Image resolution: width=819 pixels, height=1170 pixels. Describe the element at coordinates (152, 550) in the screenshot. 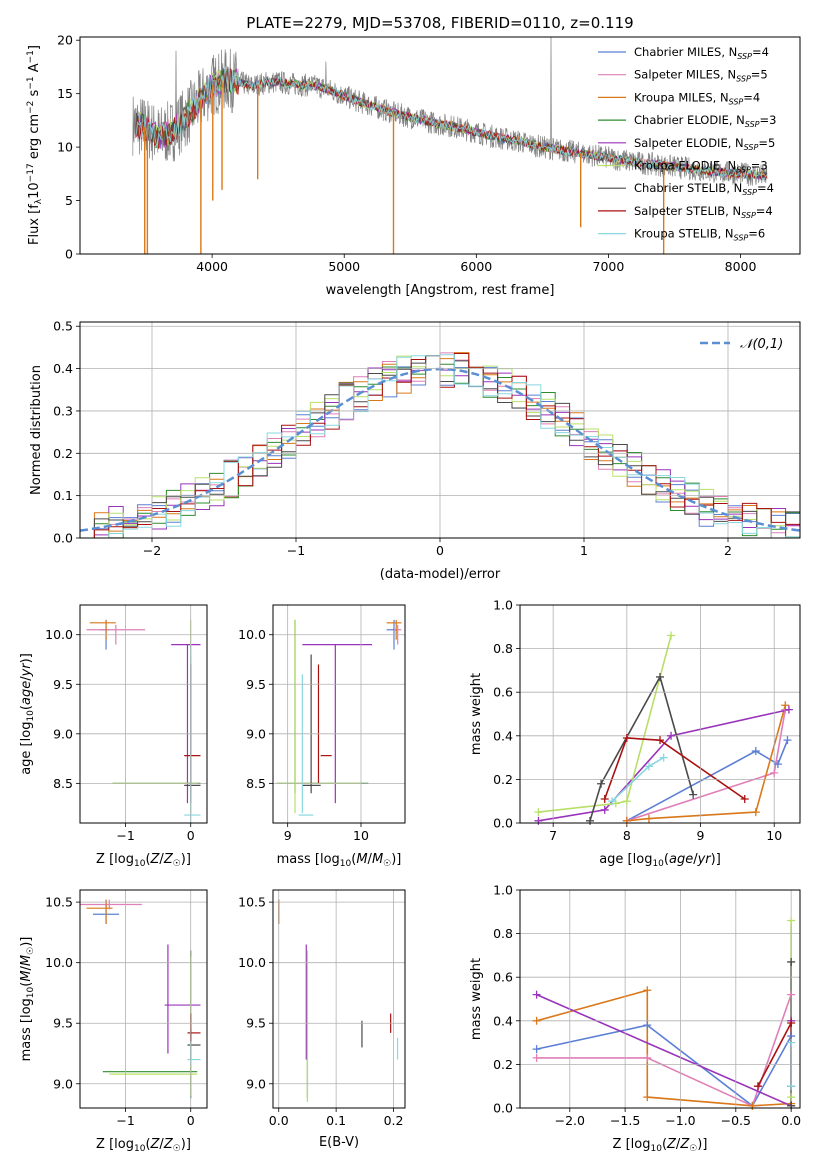

I see `x-tick-label: −2` at that location.